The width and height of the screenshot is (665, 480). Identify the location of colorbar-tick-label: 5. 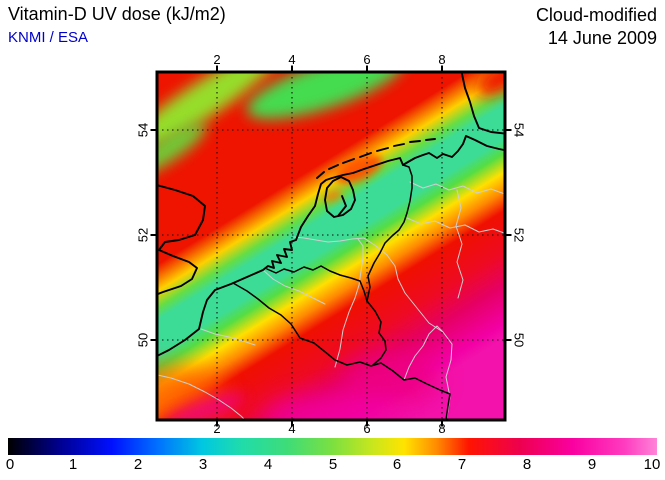
(333, 464).